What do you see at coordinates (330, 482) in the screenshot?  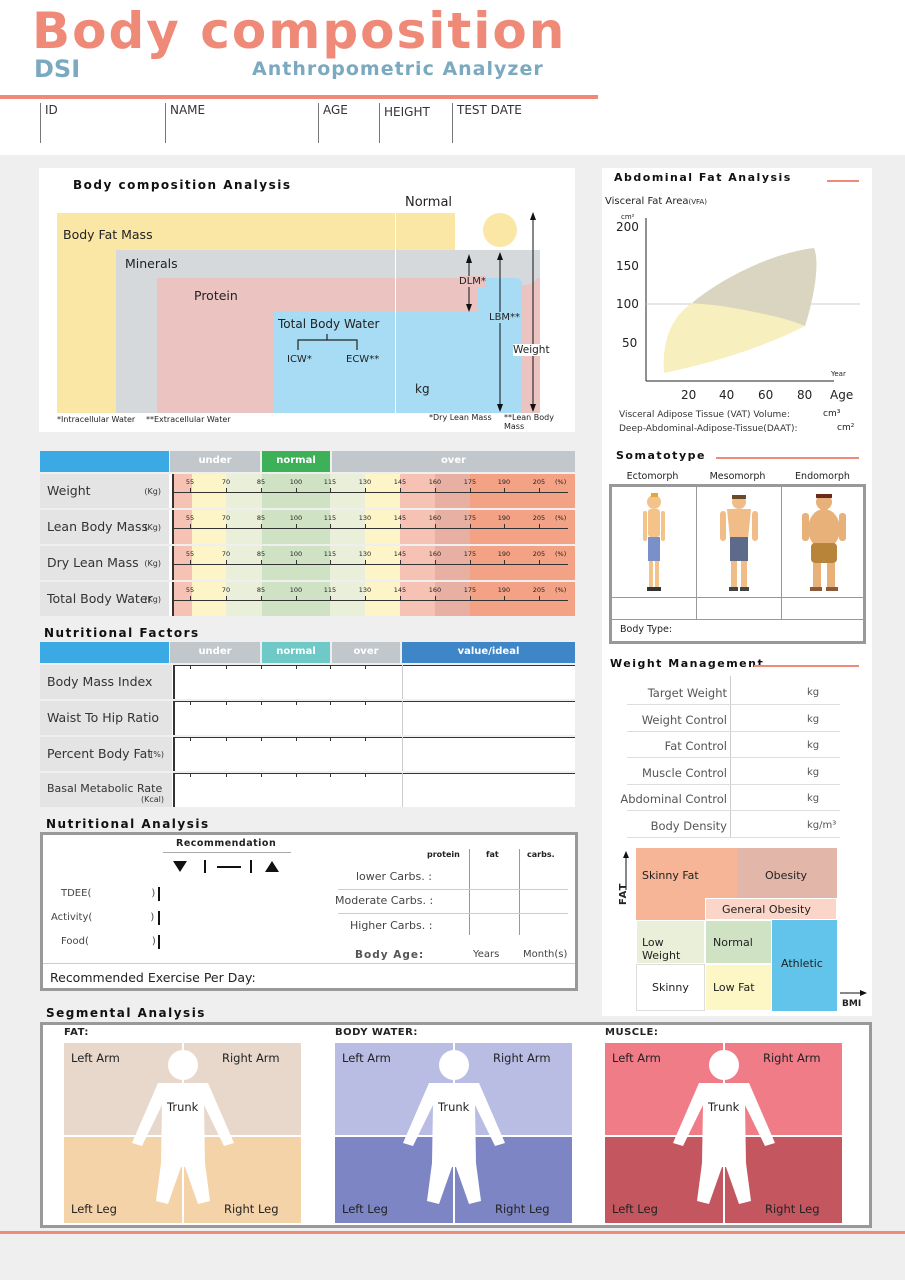 I see `range-tick-label: 115` at bounding box center [330, 482].